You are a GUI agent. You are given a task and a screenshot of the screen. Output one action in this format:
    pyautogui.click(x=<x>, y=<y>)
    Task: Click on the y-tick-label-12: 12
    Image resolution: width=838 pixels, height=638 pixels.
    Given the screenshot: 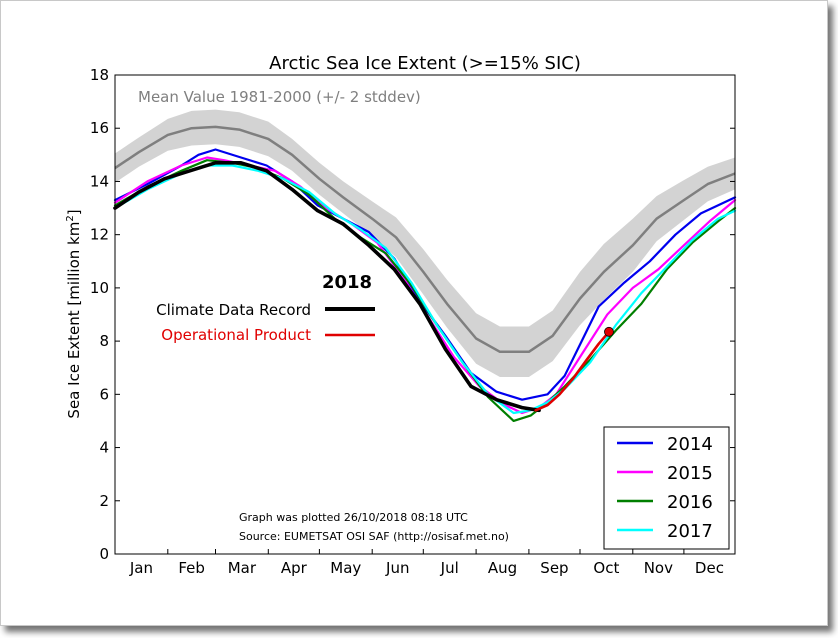 What is the action you would take?
    pyautogui.click(x=99, y=235)
    